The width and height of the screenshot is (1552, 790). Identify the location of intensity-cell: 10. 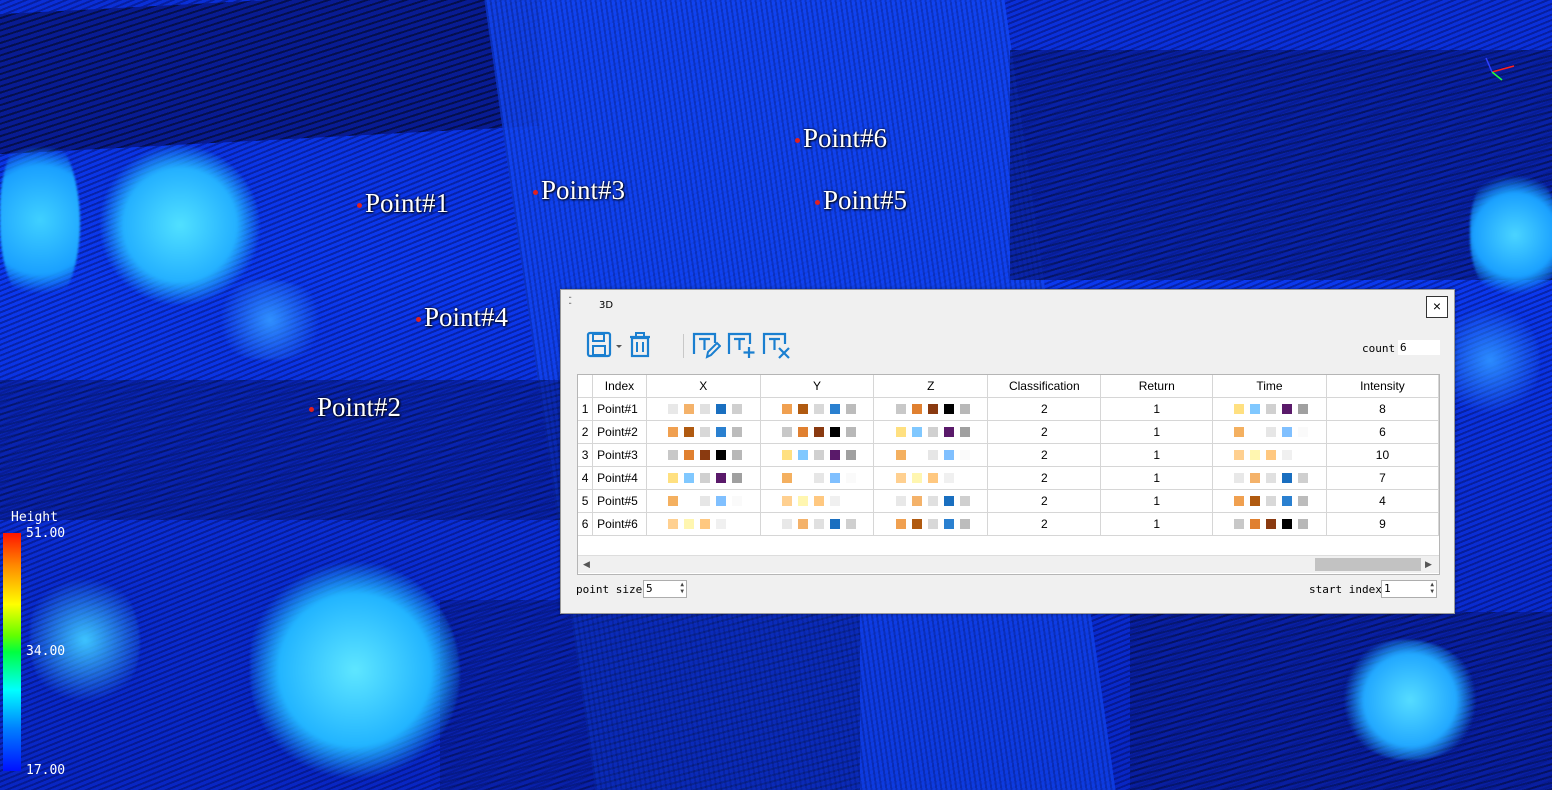
(1382, 455).